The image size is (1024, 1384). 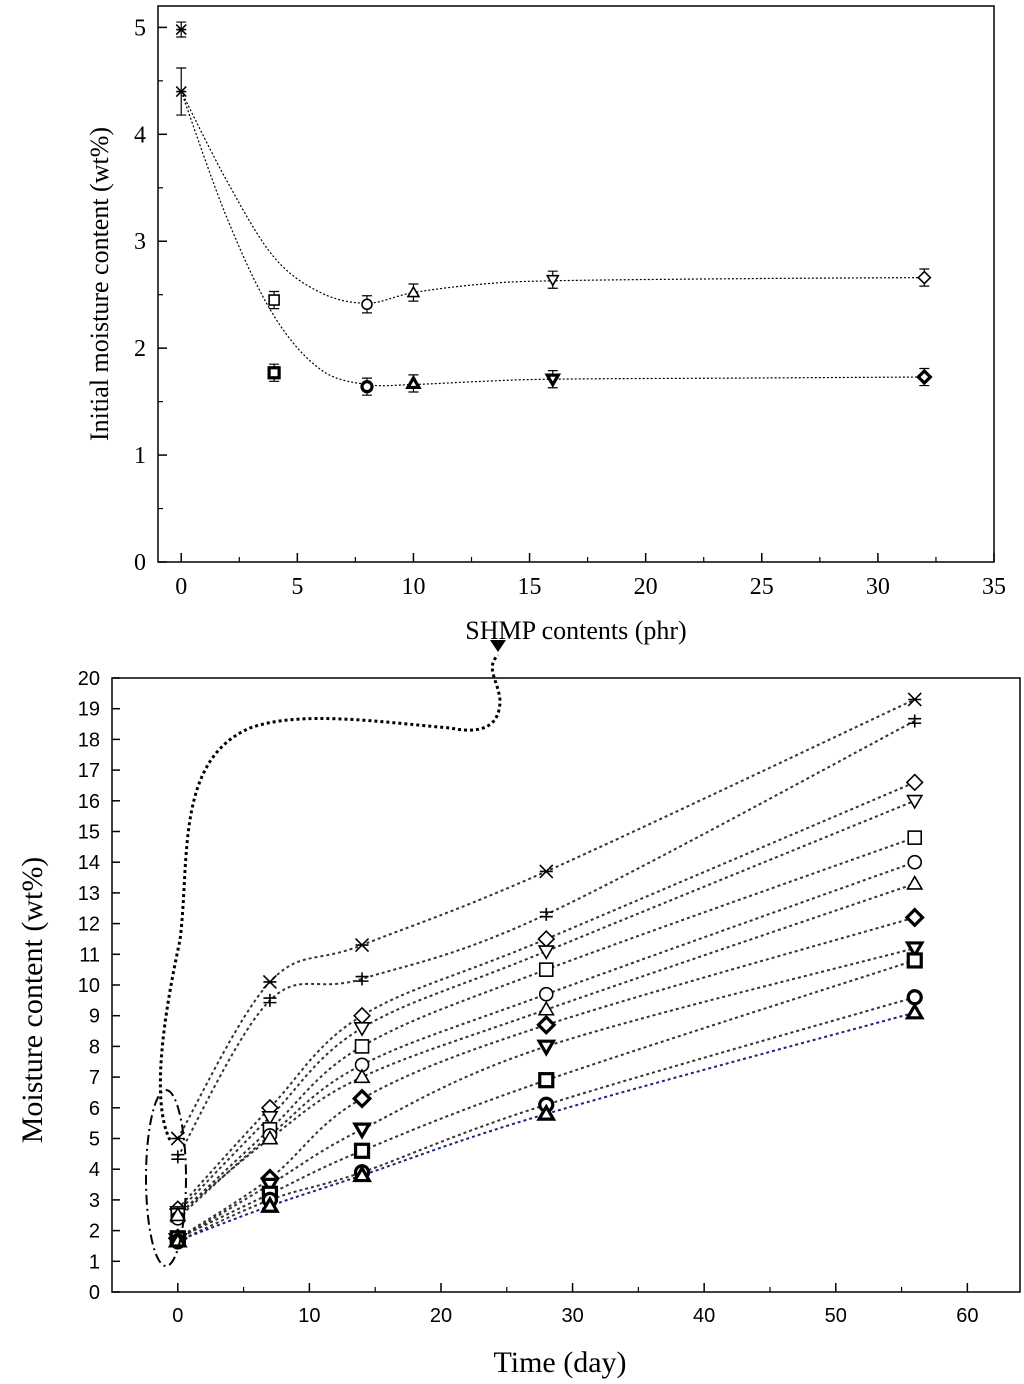 I want to click on bottom-y-tick-label: 17, so click(x=89, y=771).